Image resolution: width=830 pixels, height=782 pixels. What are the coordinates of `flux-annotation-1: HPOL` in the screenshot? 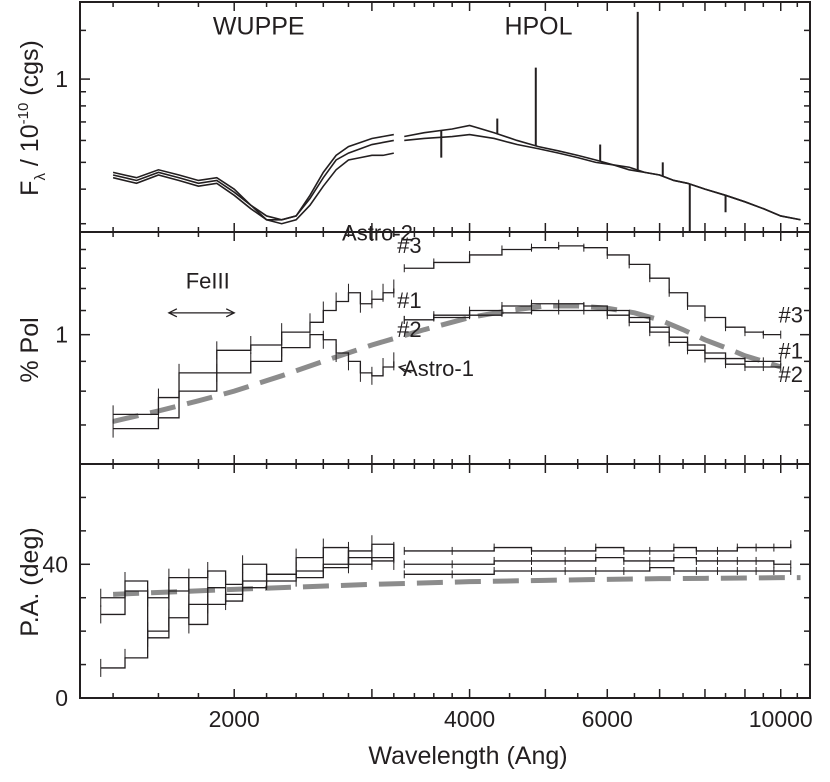 It's located at (538, 26).